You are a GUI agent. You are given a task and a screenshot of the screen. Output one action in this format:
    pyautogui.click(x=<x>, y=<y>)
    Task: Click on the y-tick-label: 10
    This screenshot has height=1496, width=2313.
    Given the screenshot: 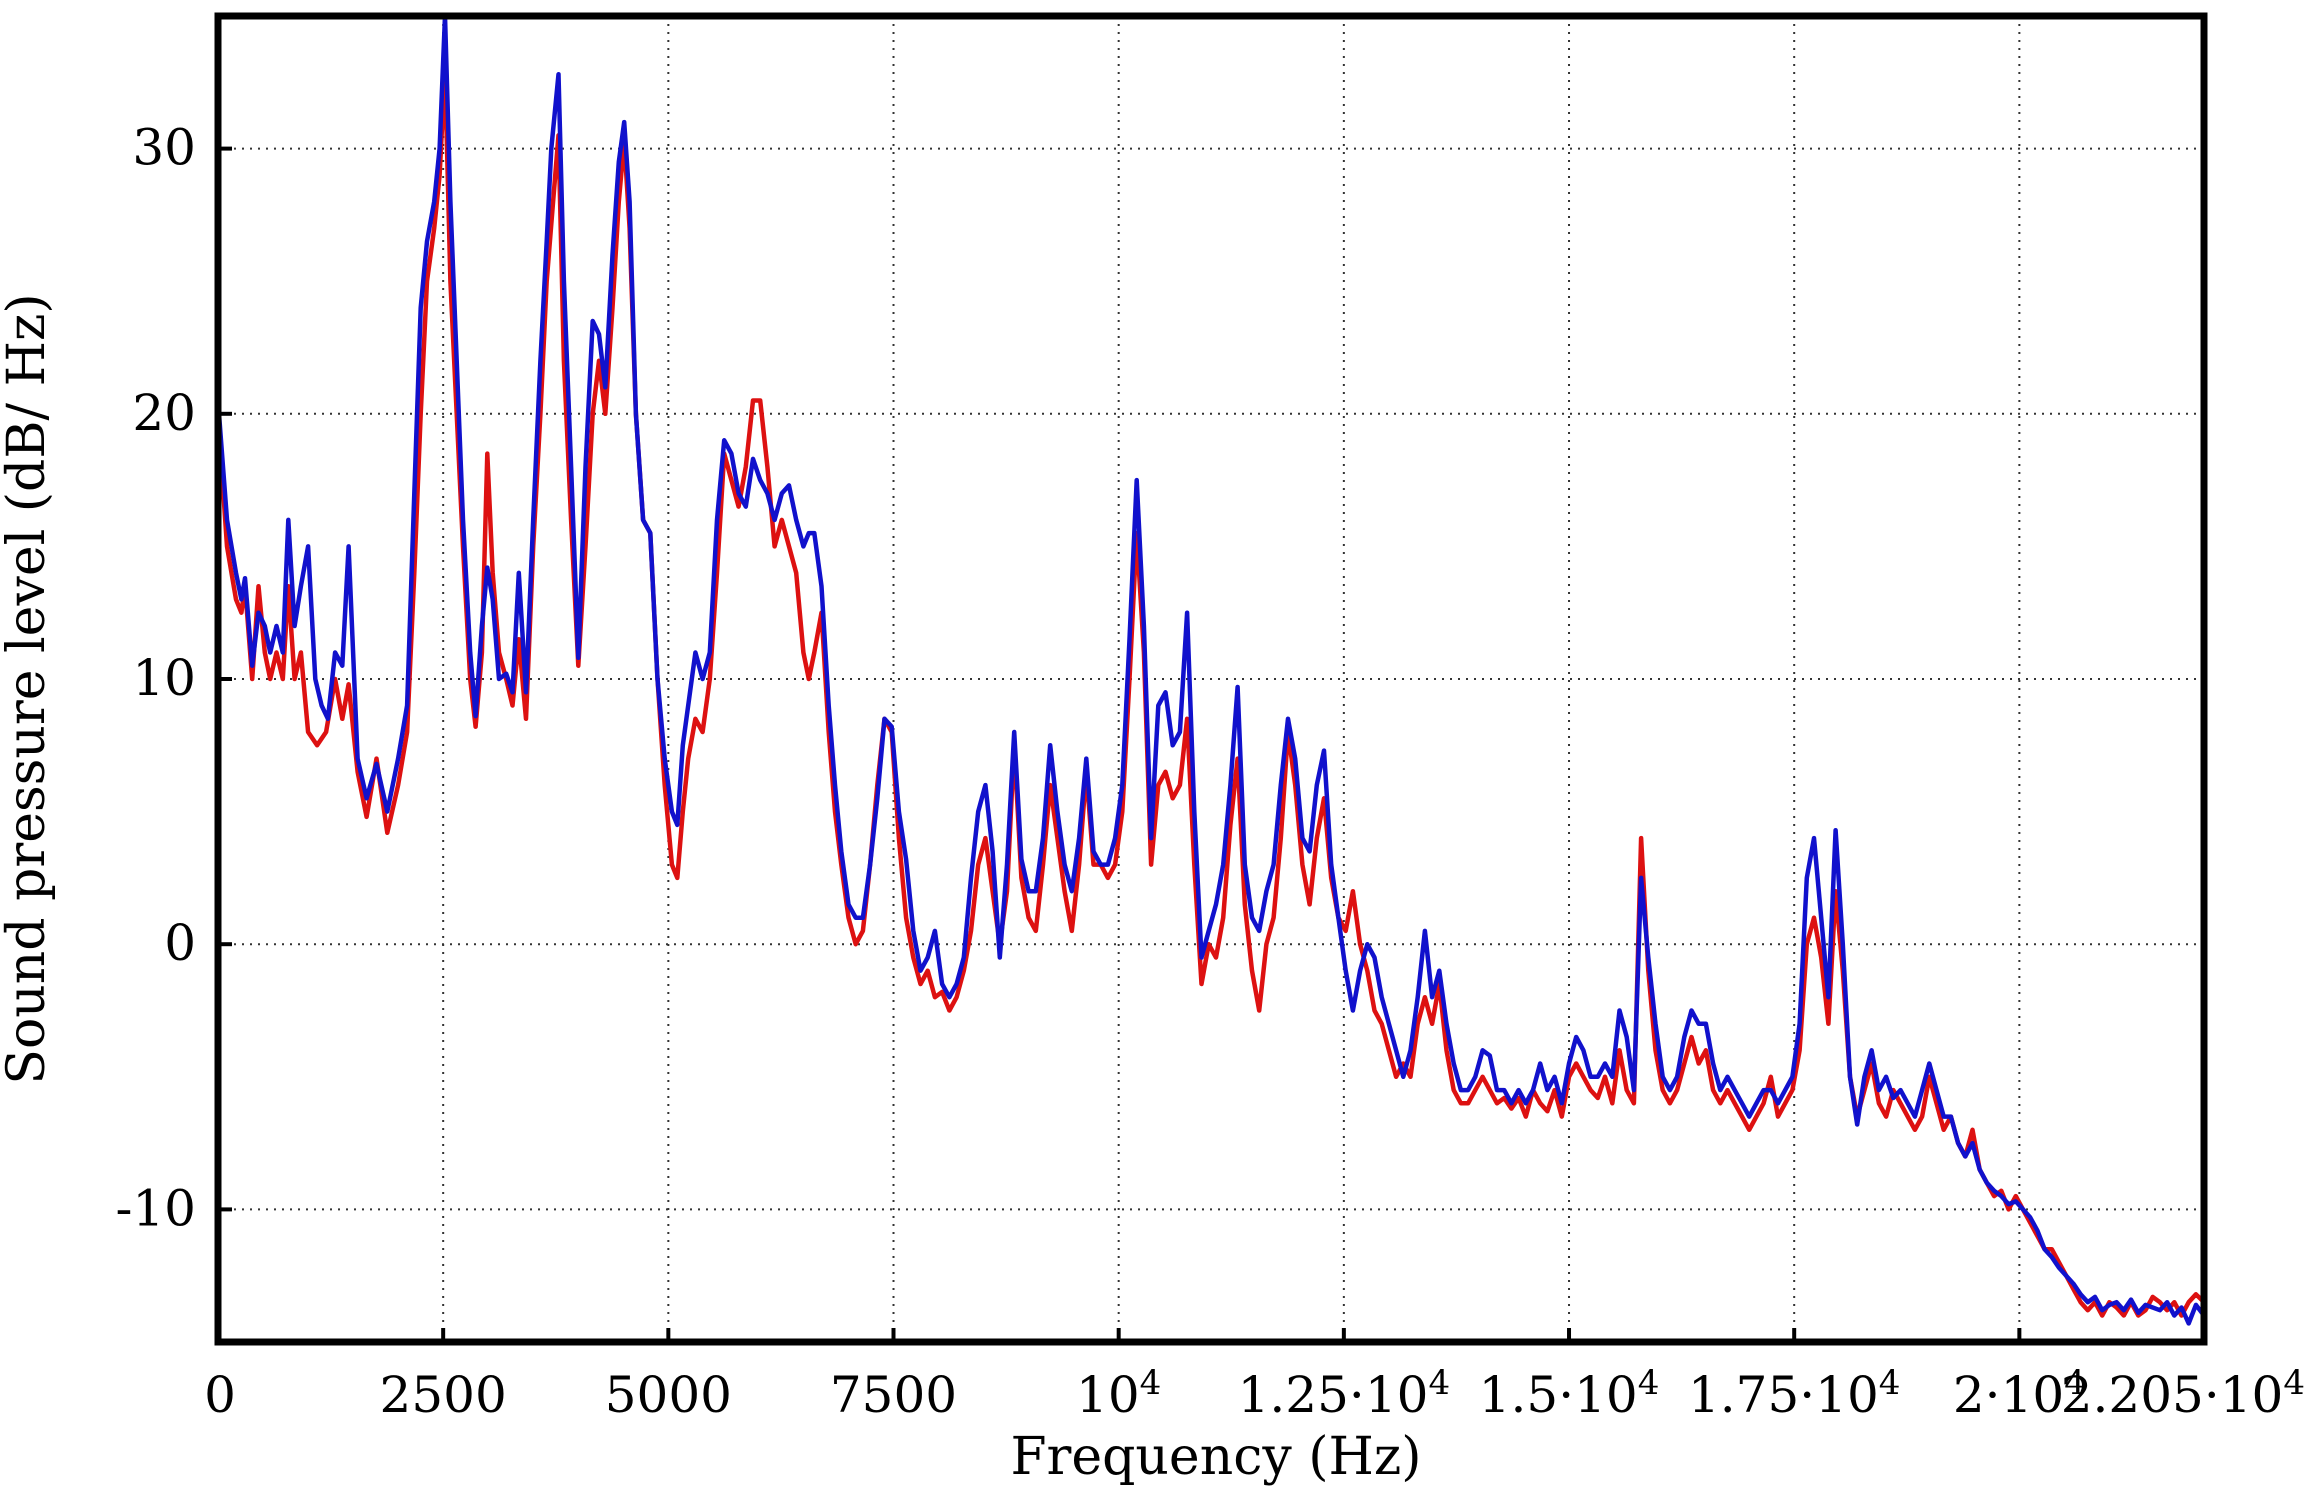 What is the action you would take?
    pyautogui.click(x=164, y=678)
    